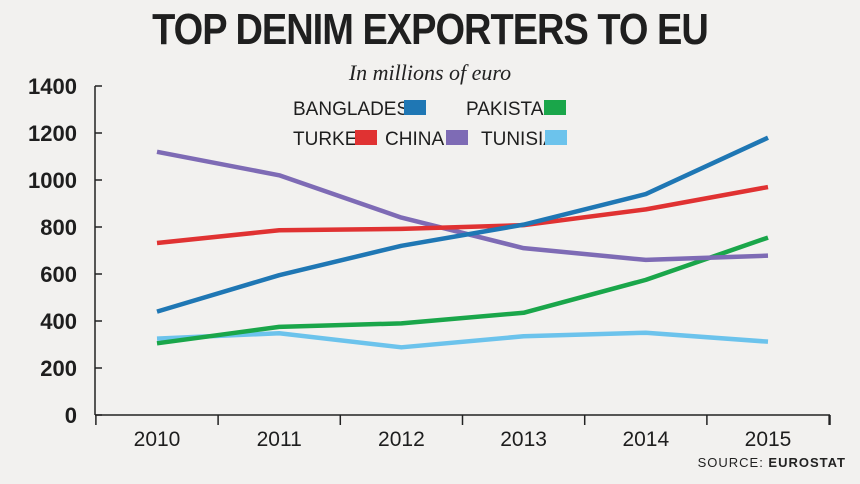  Describe the element at coordinates (58, 321) in the screenshot. I see `y-tick-label: 400` at that location.